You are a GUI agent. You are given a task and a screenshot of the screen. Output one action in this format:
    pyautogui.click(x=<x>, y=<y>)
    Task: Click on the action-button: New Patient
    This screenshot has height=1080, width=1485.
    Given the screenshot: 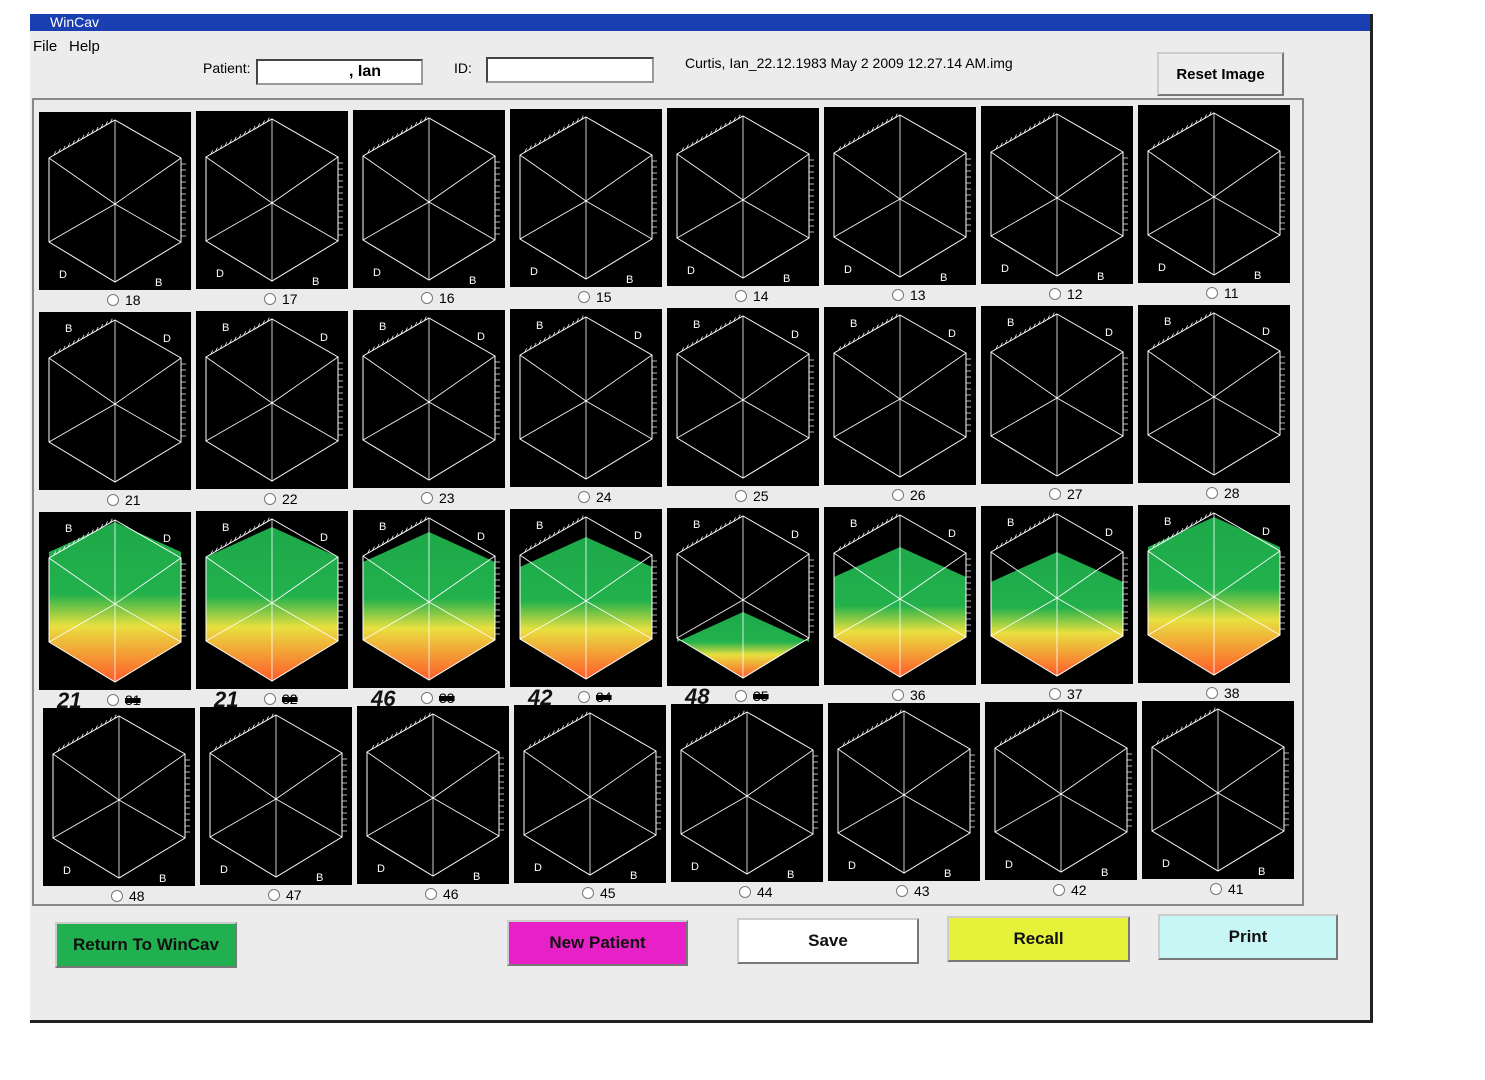 What is the action you would take?
    pyautogui.click(x=597, y=943)
    